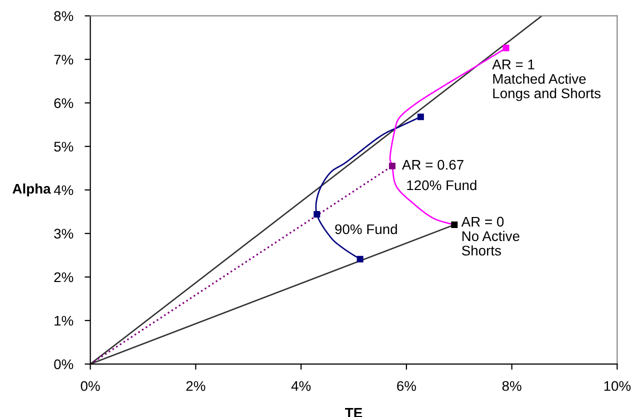 The width and height of the screenshot is (633, 417). I want to click on annotation: AR = 0 No Active Shorts, so click(490, 236).